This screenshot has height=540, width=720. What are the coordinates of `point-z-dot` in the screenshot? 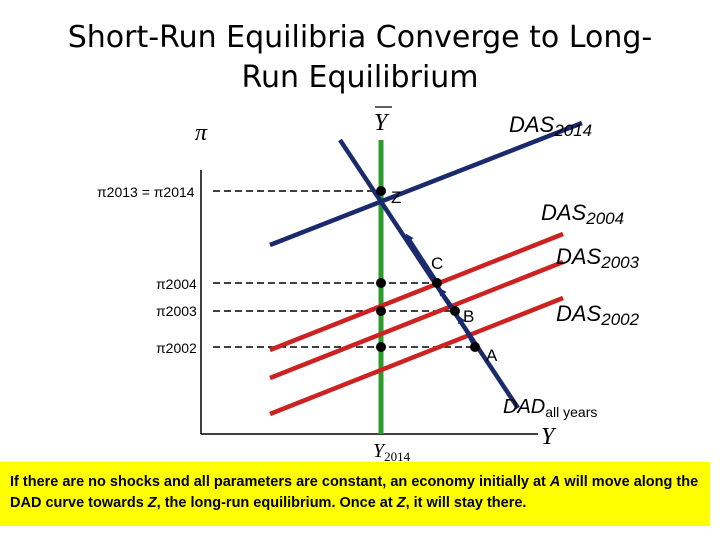 It's located at (381, 191).